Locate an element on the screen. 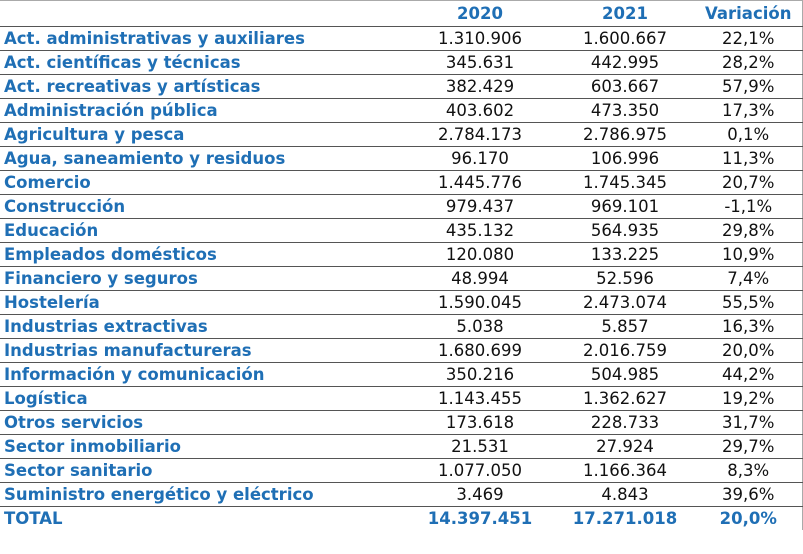  table-row: Logística 1.143.455 1.362.627 19,2% is located at coordinates (401, 398).